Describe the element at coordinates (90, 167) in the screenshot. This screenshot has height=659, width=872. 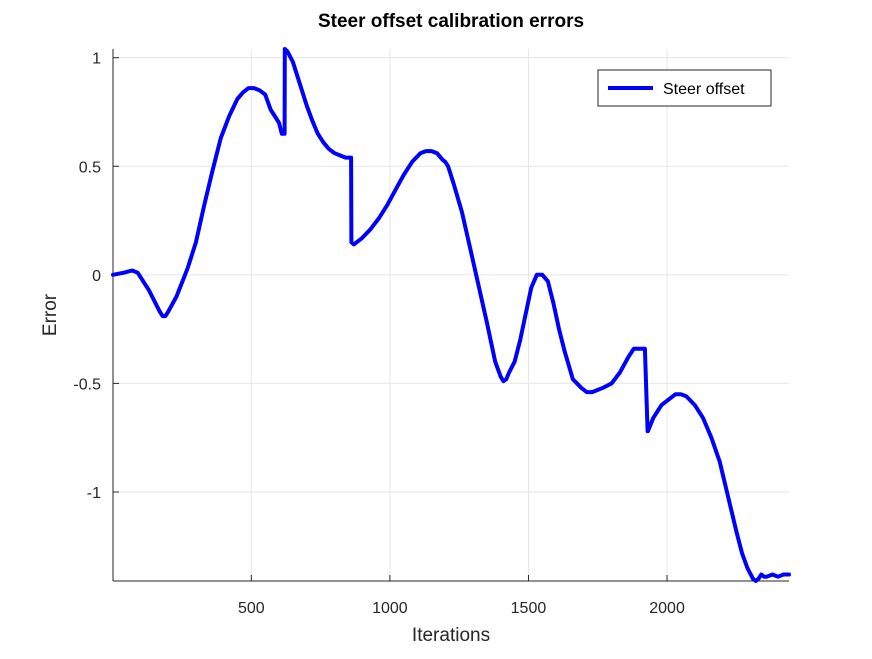
I see `y-tick-label-1: 0.5` at that location.